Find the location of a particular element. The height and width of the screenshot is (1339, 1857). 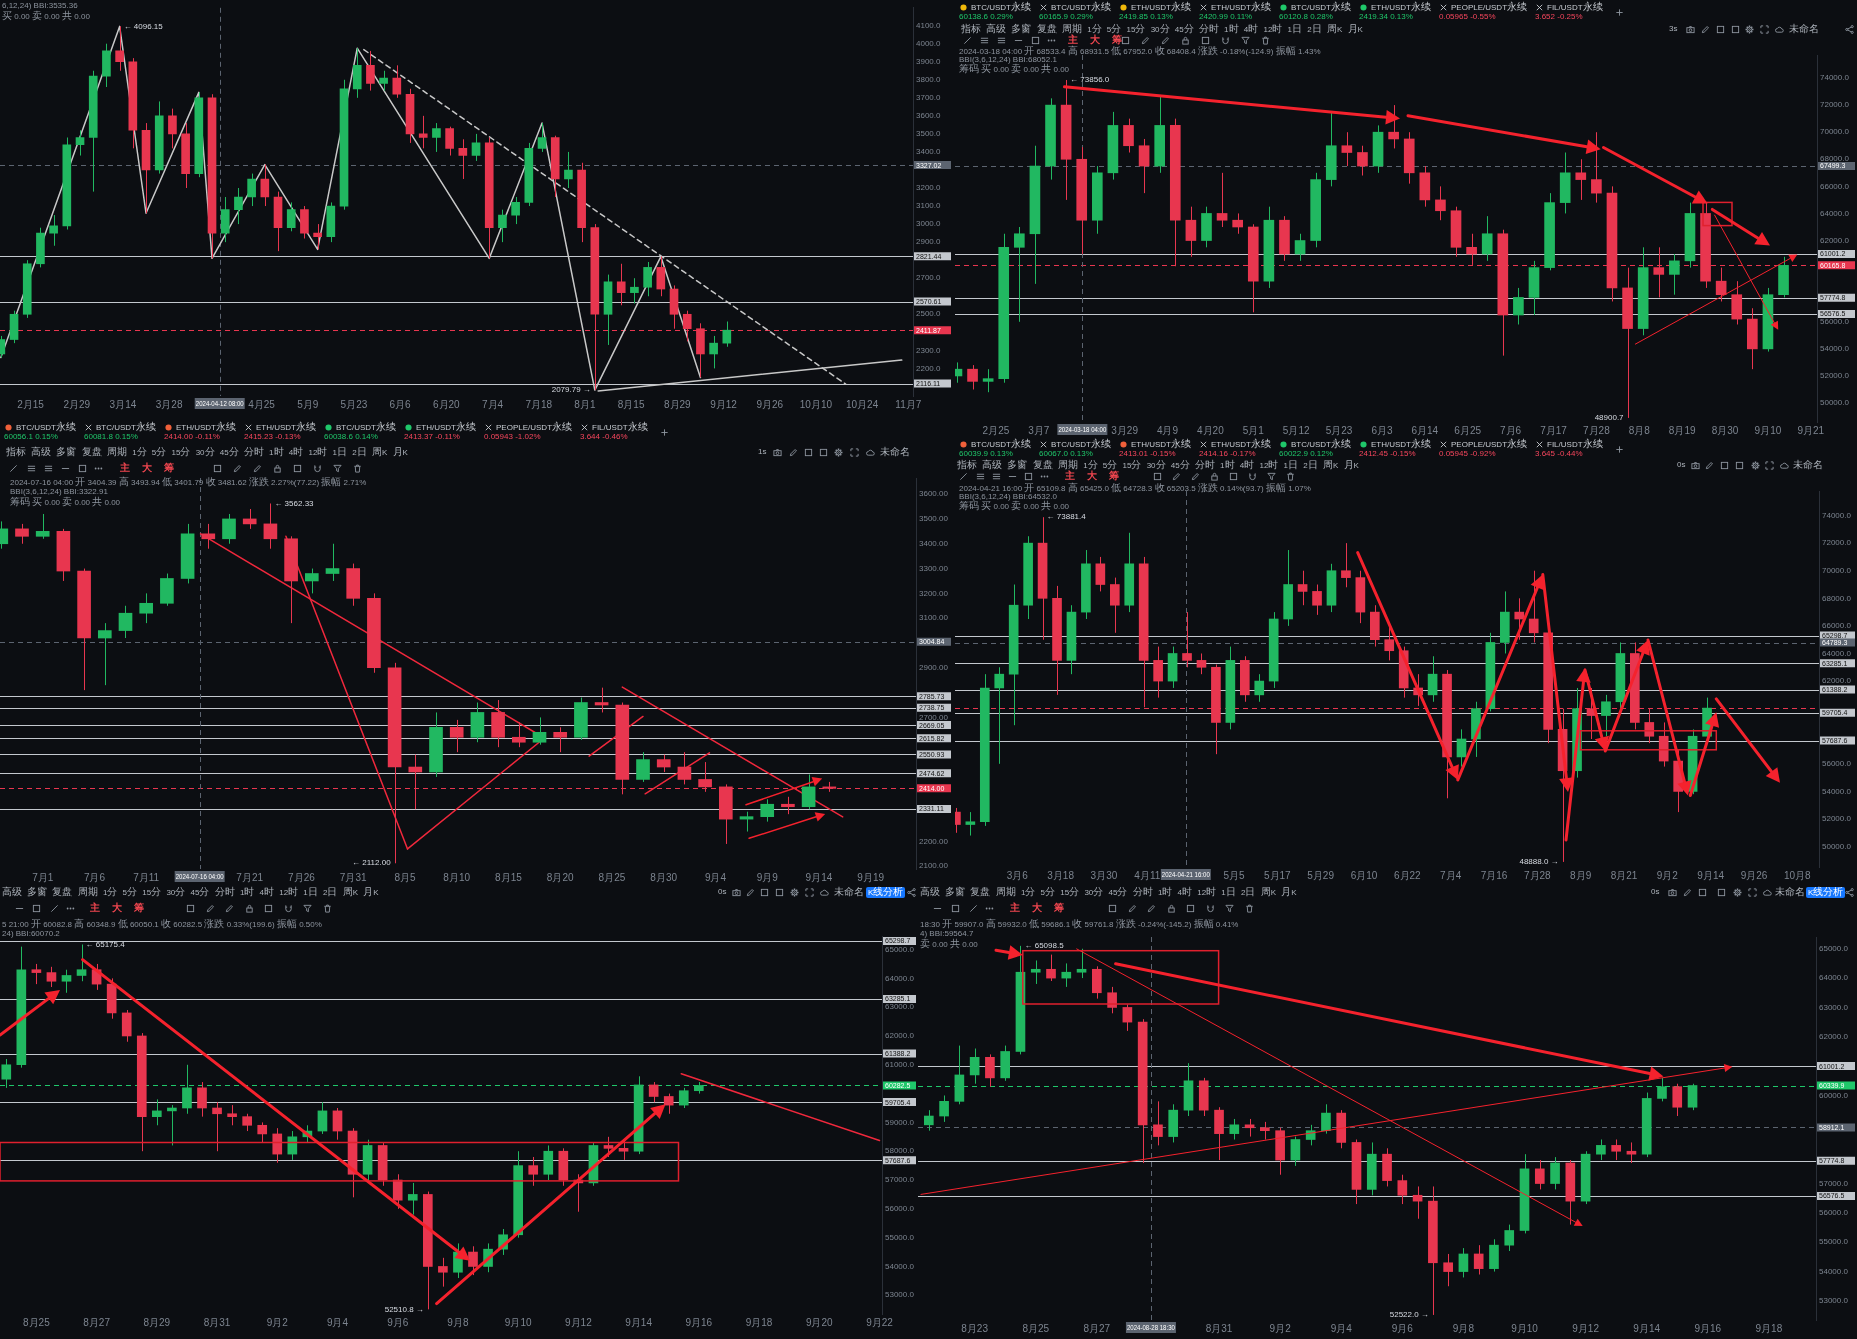

x-tick-label: 6月25 is located at coordinates (1468, 430).